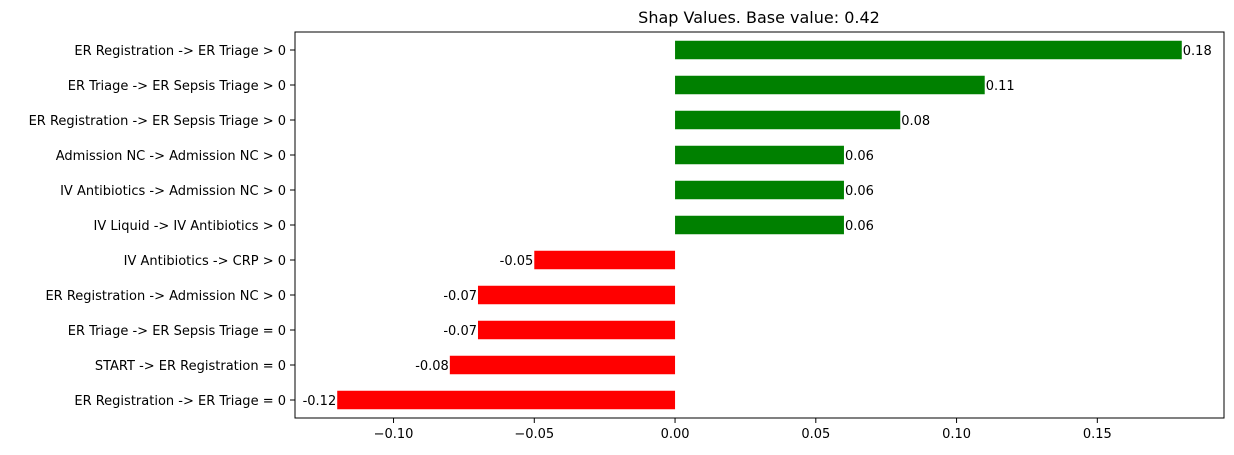 The width and height of the screenshot is (1234, 455). What do you see at coordinates (177, 86) in the screenshot?
I see `y-tick-label: ER Triage -> ER Sepsis Triage > 0` at bounding box center [177, 86].